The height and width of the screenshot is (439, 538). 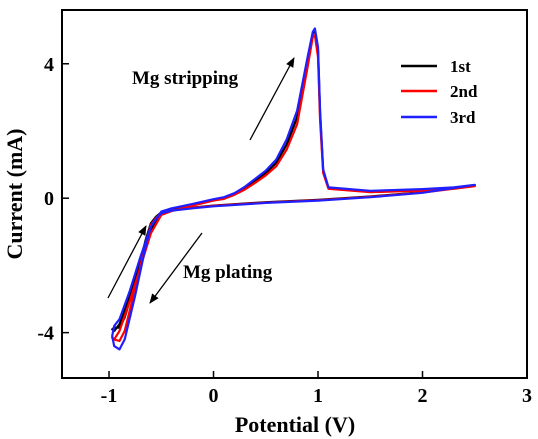 I want to click on plating-arrow-down, so click(x=176, y=268).